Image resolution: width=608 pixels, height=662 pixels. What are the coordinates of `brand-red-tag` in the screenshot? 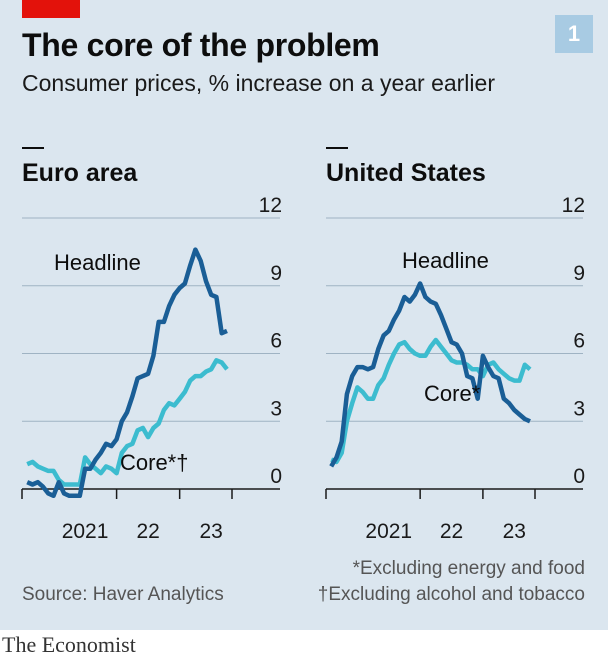 It's located at (51, 9).